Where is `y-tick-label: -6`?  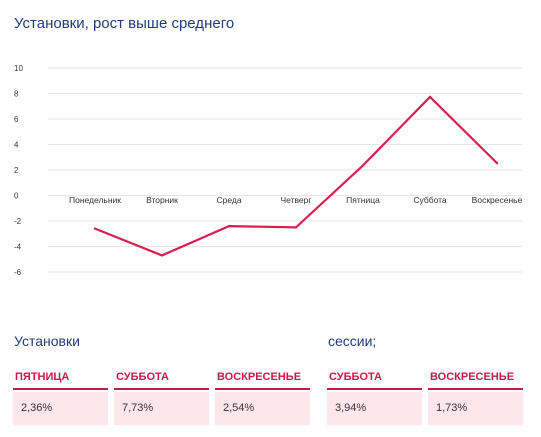
y-tick-label: -6 is located at coordinates (18, 272).